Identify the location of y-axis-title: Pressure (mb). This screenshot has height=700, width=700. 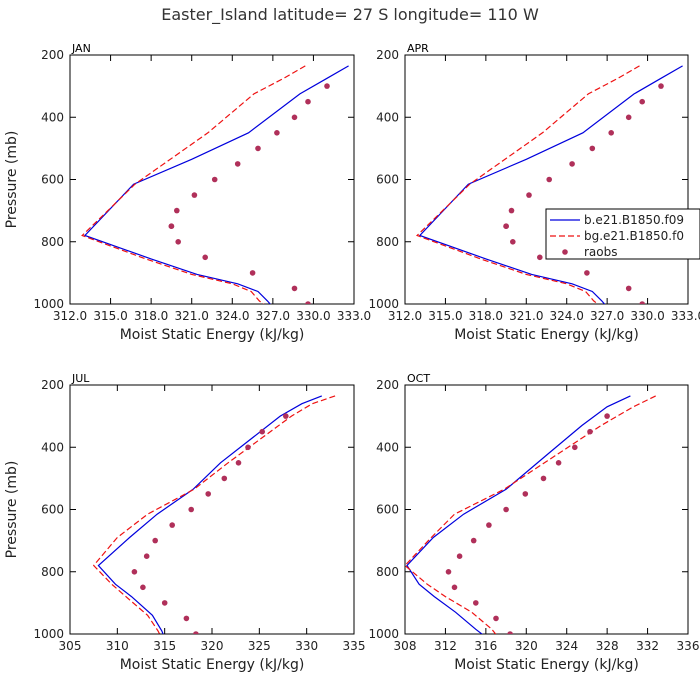
(12, 180).